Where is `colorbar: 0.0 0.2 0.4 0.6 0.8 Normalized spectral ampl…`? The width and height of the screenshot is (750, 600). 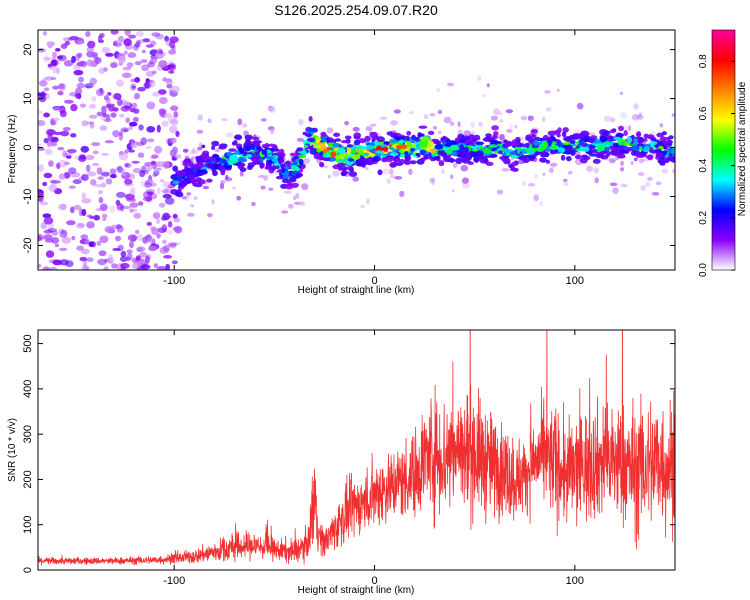 colorbar: 0.0 0.2 0.4 0.6 0.8 Normalized spectral ampl… is located at coordinates (723, 153).